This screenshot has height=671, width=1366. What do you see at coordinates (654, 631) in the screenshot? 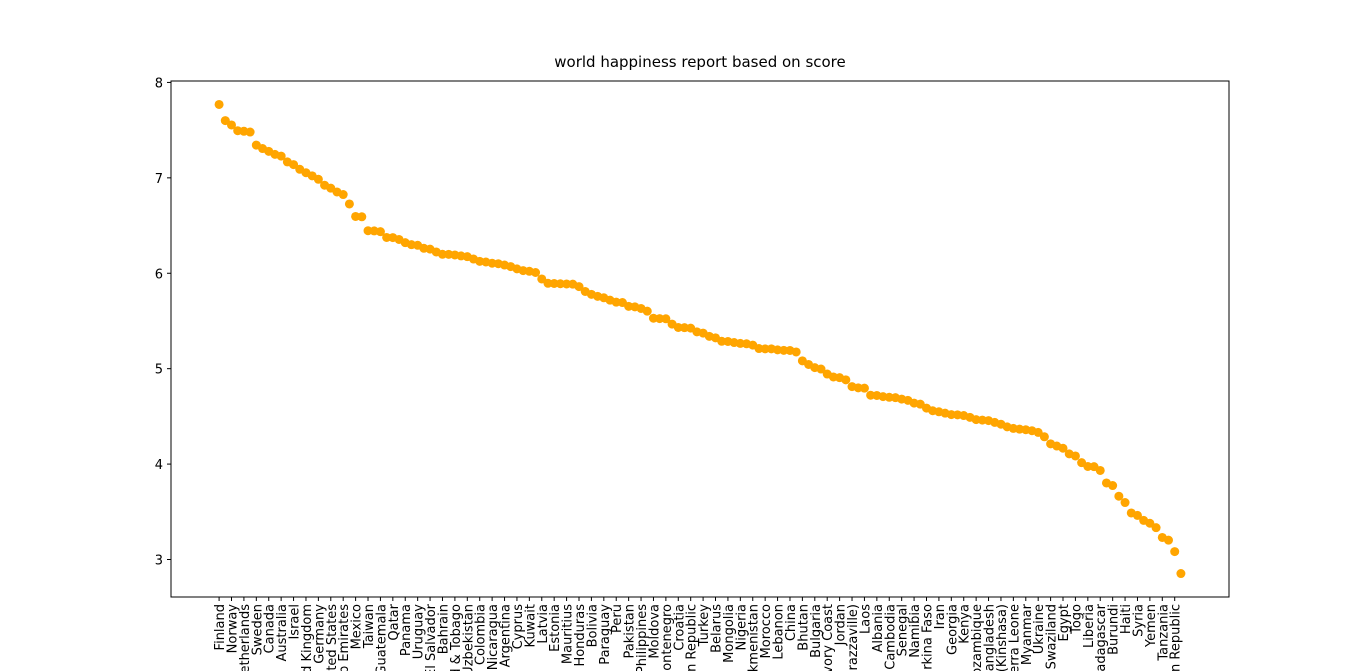
I see `x-tick-label: Moldova` at bounding box center [654, 631].